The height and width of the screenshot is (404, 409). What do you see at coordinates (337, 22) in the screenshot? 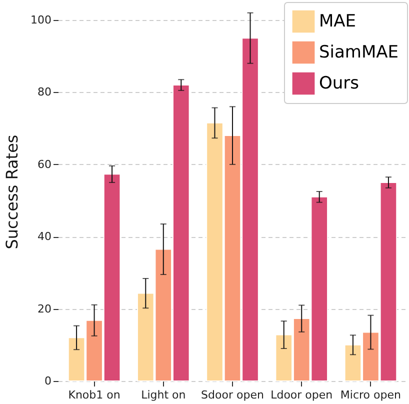
I see `legend-label: MAE` at bounding box center [337, 22].